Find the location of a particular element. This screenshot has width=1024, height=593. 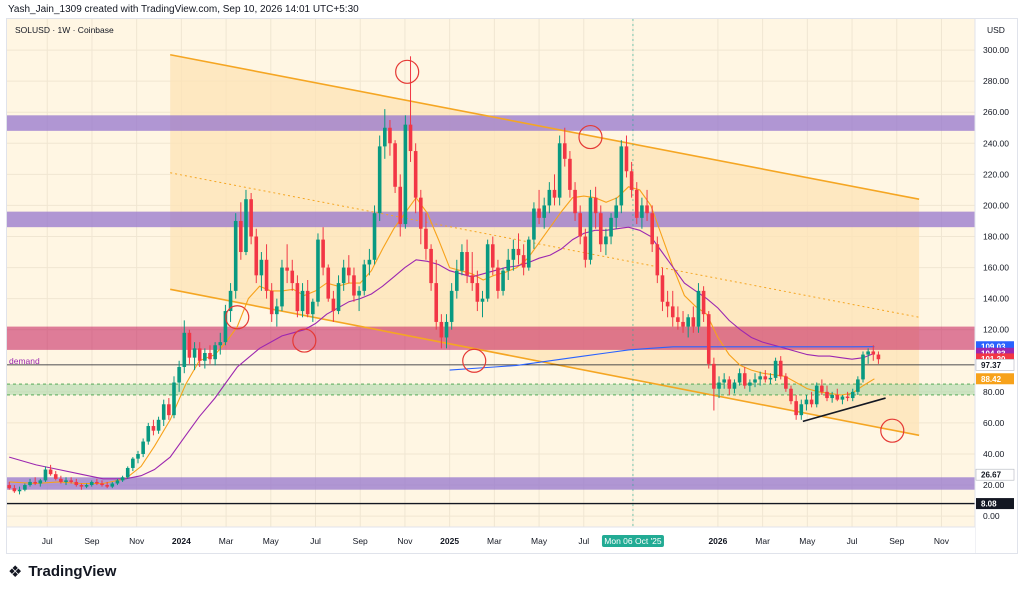

price-axis-panel is located at coordinates (996, 286).